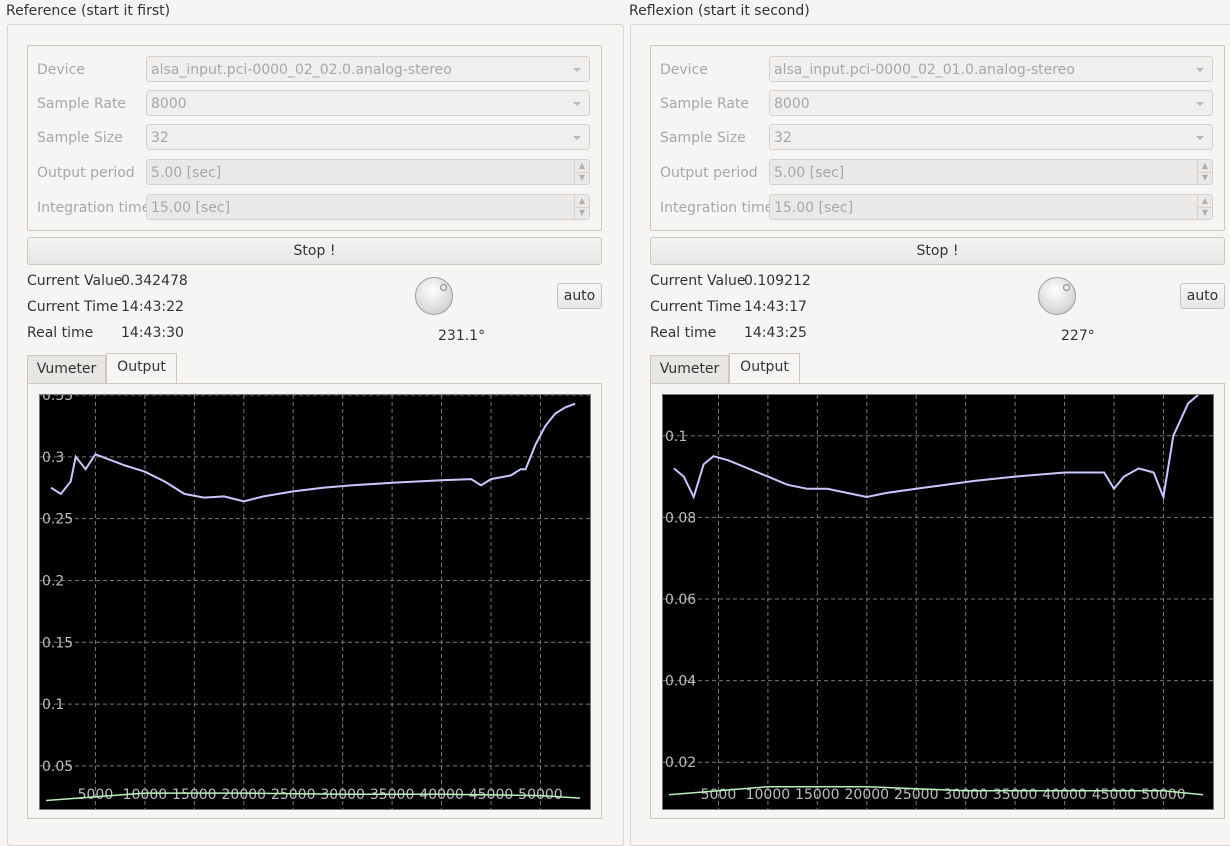  I want to click on device-label: Device, so click(684, 70).